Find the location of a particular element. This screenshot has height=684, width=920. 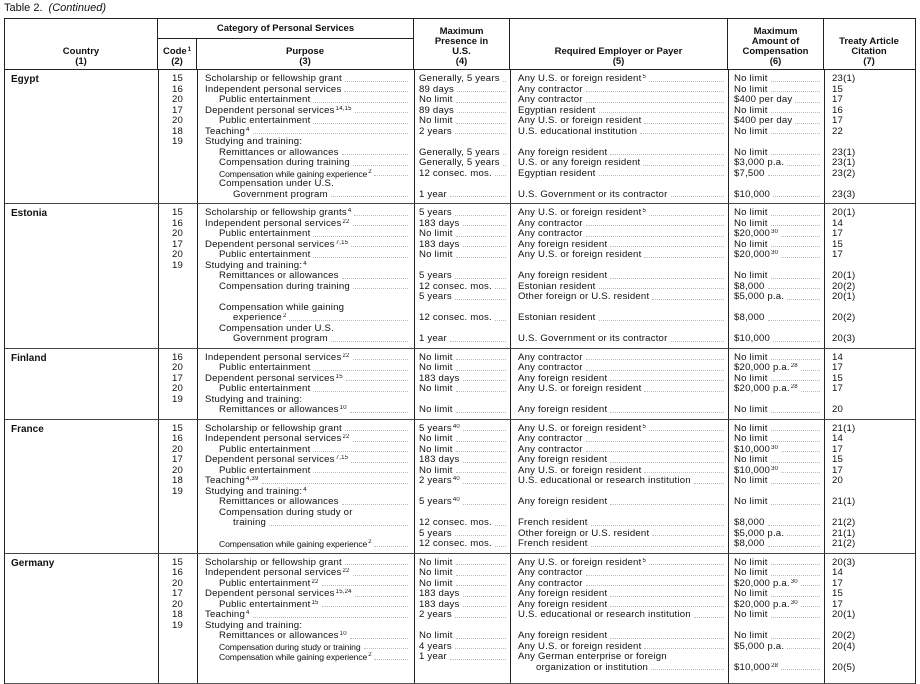

code-cell: 20 is located at coordinates (177, 234).